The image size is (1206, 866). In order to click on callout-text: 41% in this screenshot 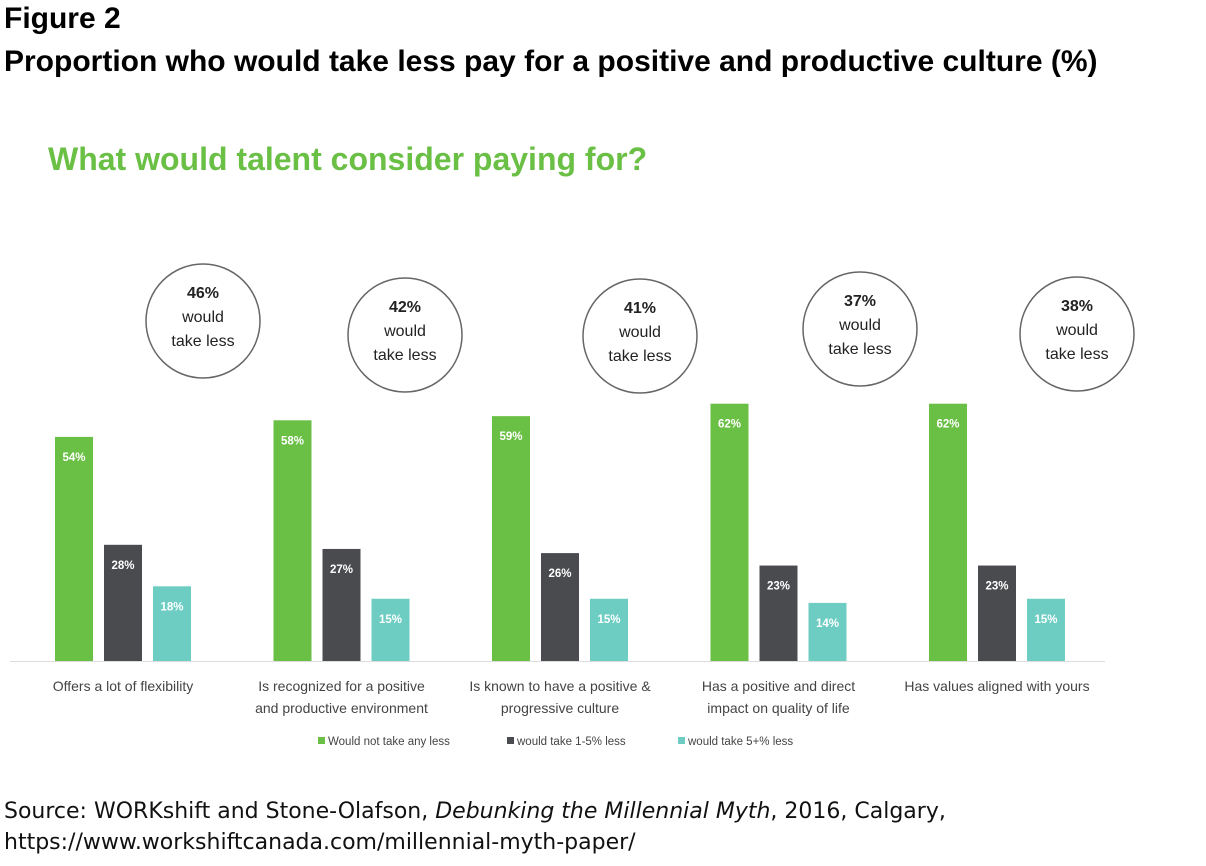, I will do `click(640, 308)`.